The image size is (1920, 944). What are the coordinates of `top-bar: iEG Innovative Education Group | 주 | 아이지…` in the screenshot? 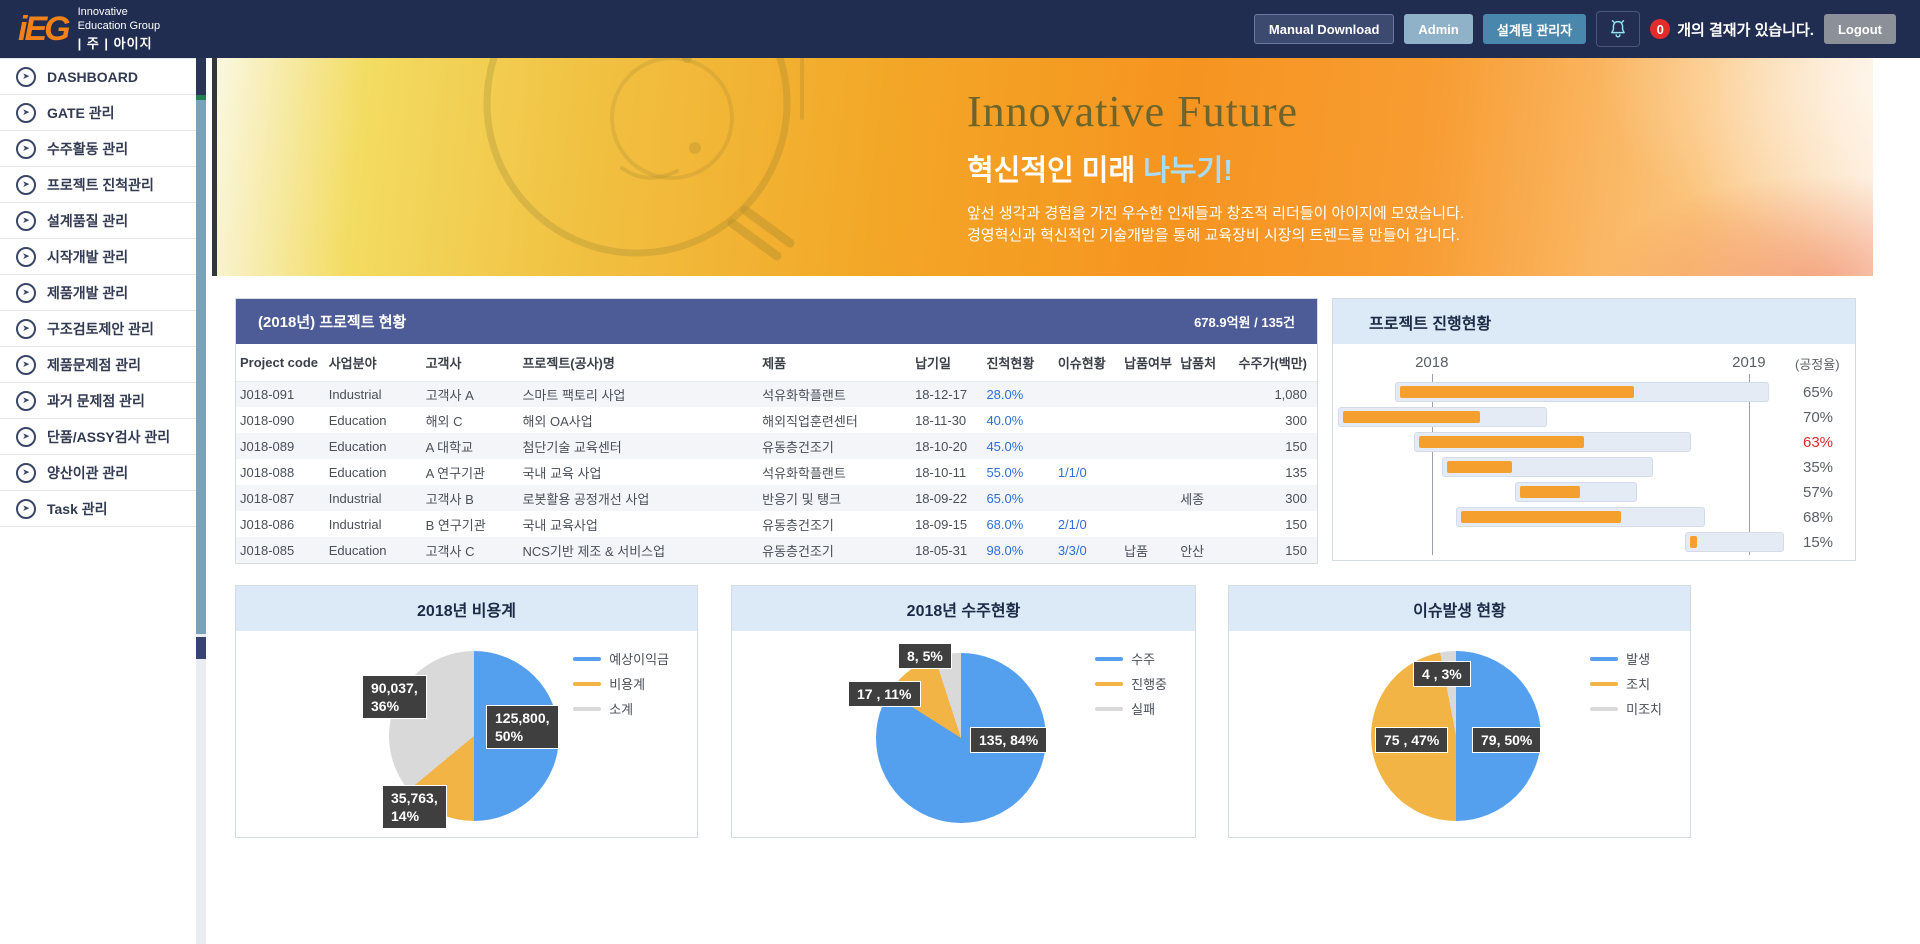 It's located at (960, 29).